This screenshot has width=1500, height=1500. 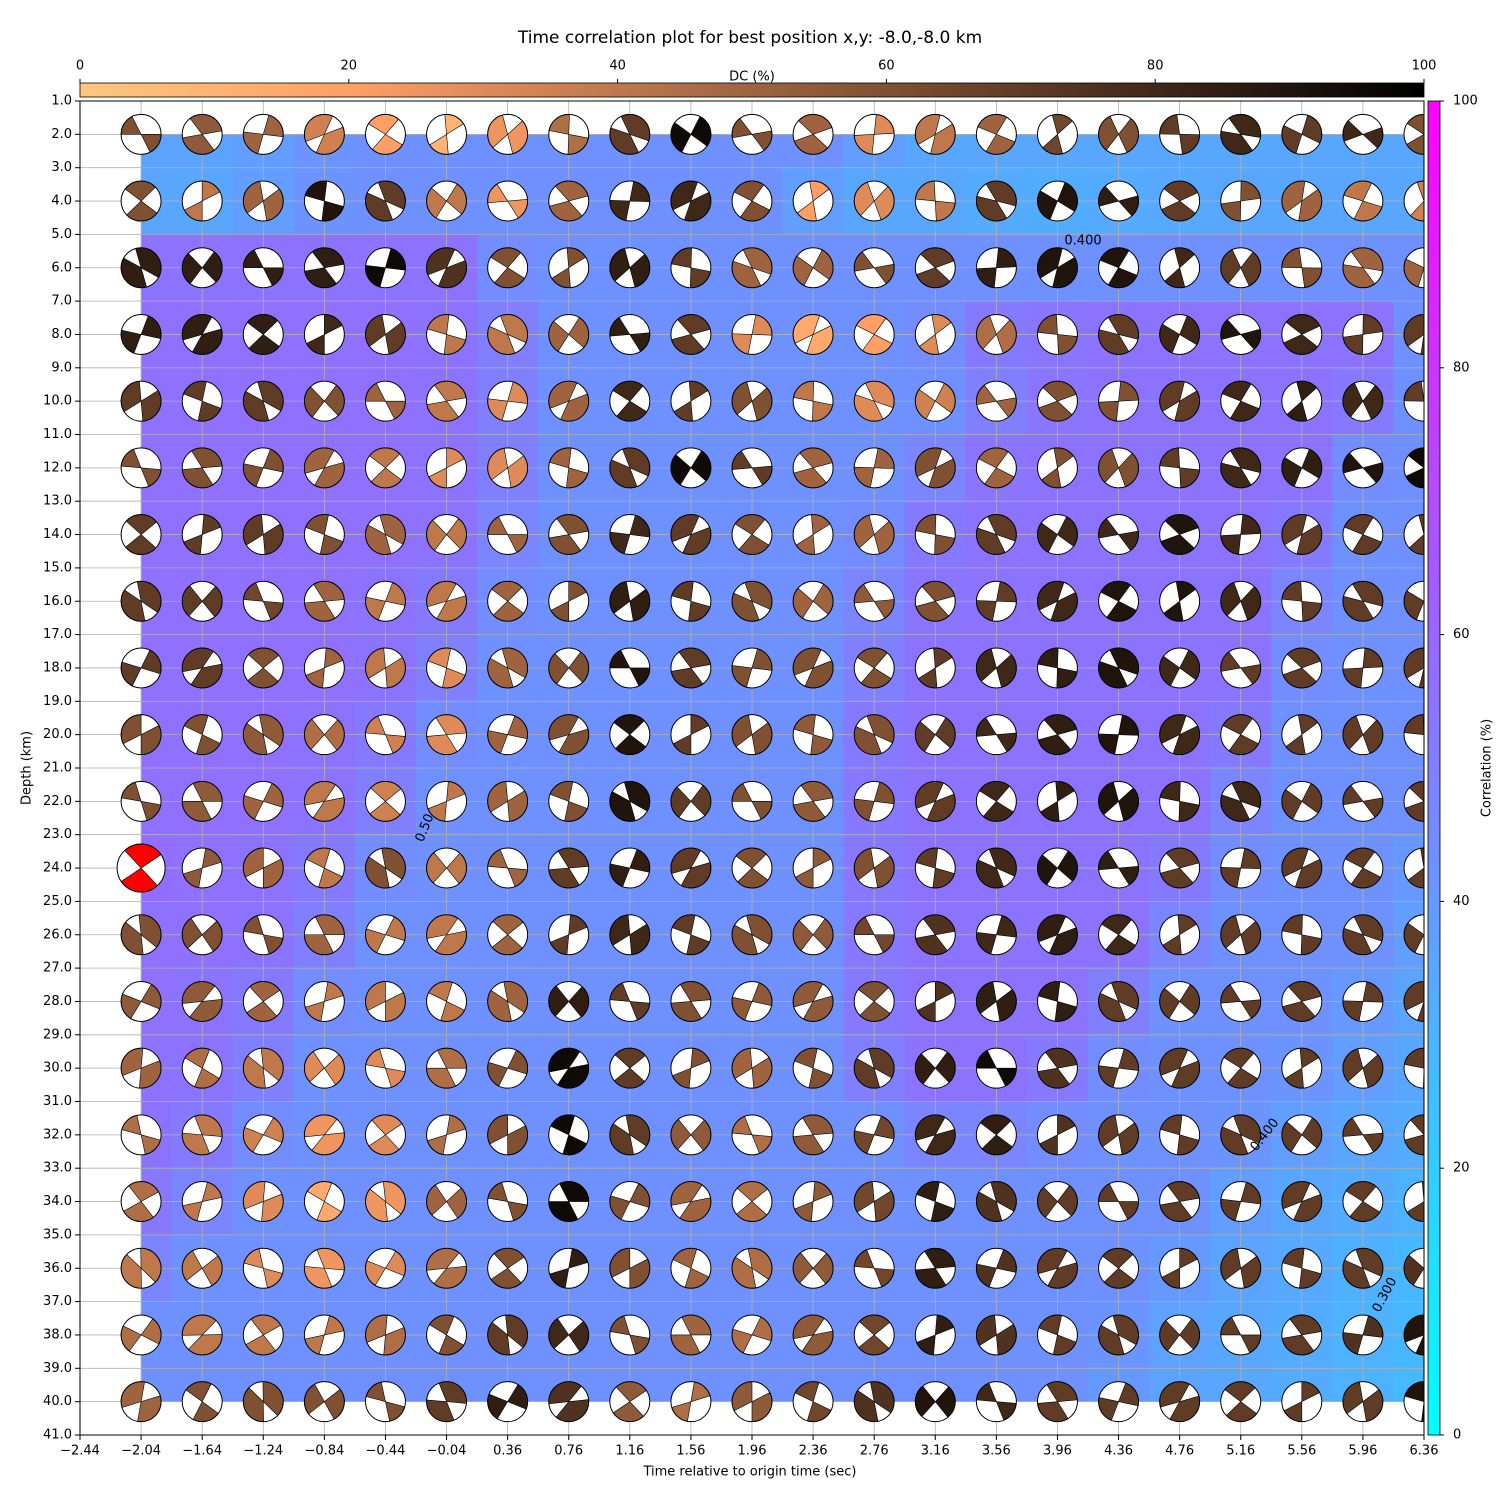 I want to click on y-tick-label: 33.0, so click(x=57, y=1168).